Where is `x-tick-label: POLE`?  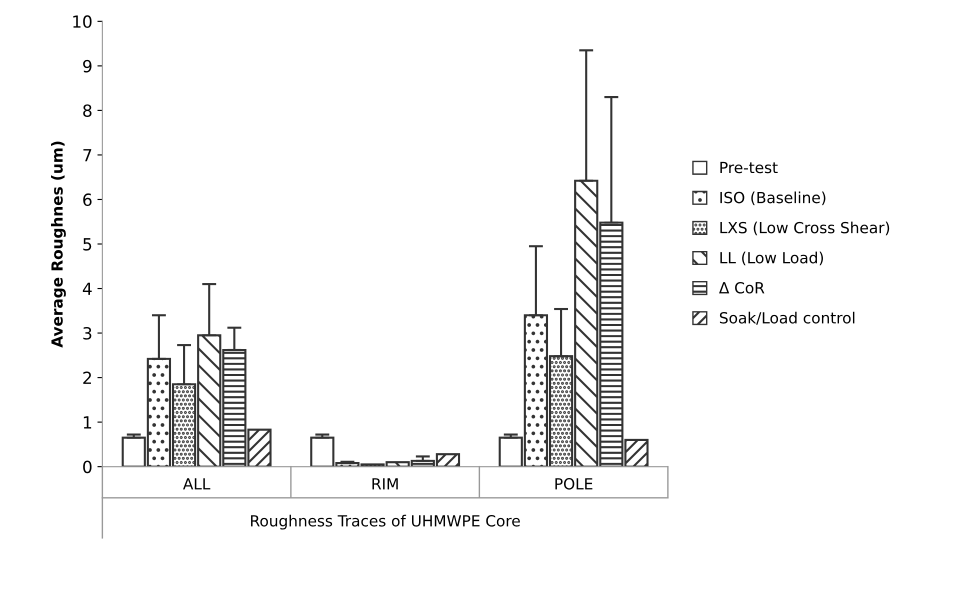 x-tick-label: POLE is located at coordinates (573, 484).